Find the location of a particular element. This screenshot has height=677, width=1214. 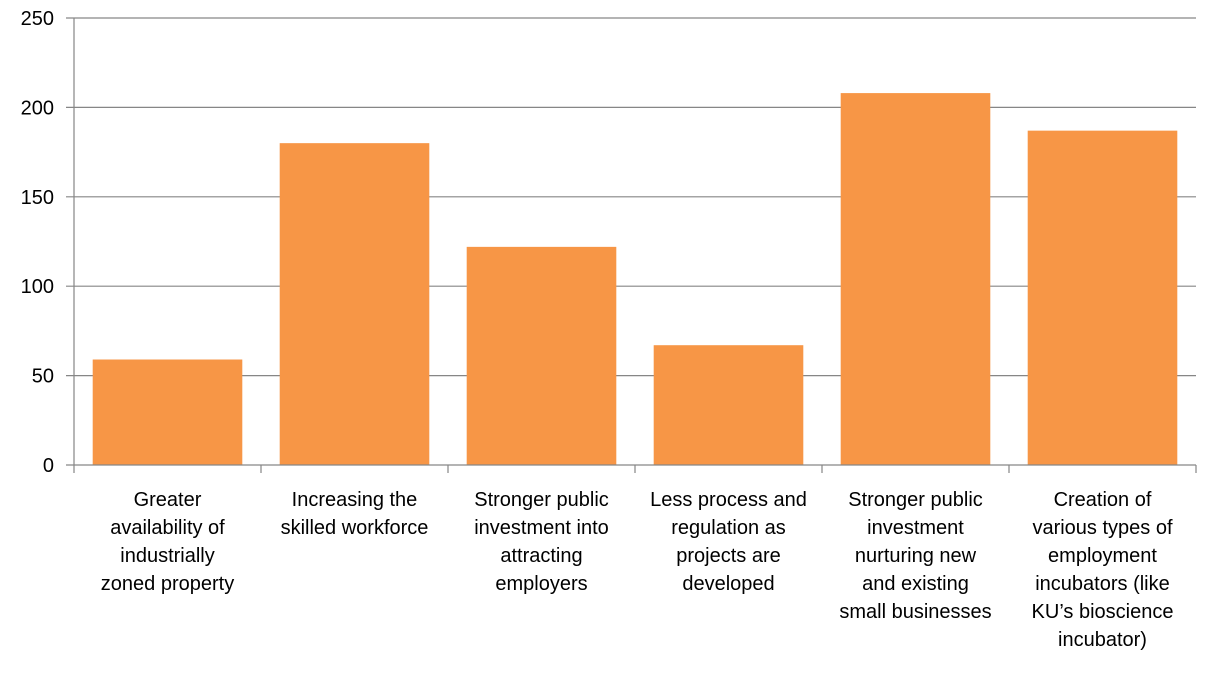

y-tick-label: 150 is located at coordinates (37, 198).